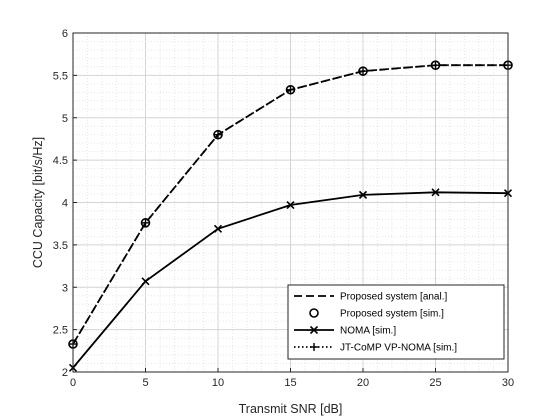  Describe the element at coordinates (73, 383) in the screenshot. I see `x-tick-label: 0` at that location.